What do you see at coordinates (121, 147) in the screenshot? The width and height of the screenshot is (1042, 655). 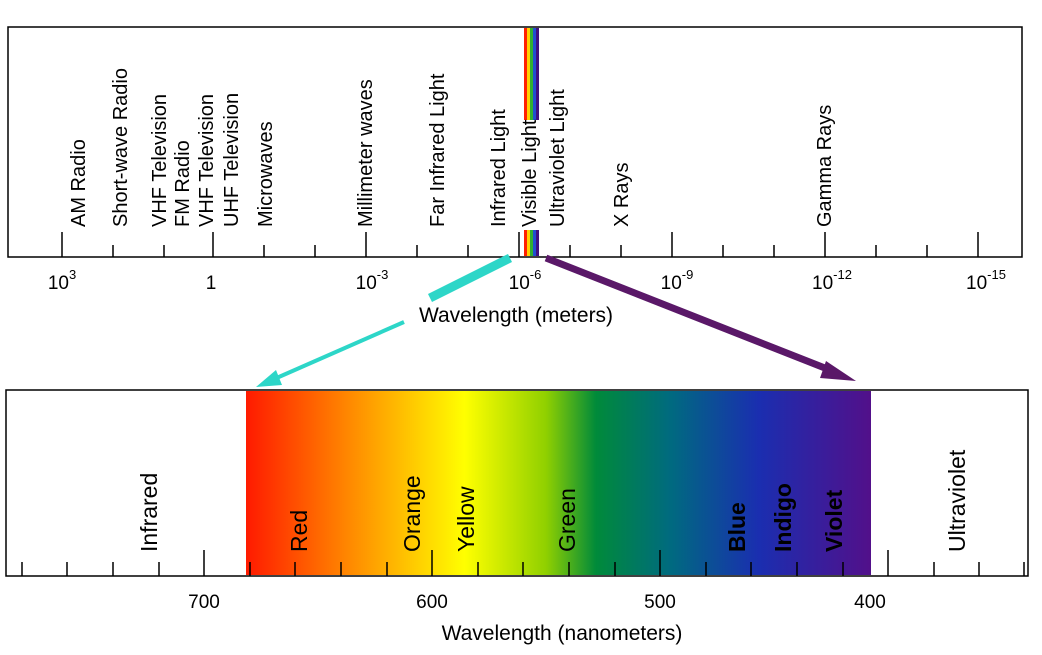 I see `band-label-short-wave-radio: Short-wave Radio` at bounding box center [121, 147].